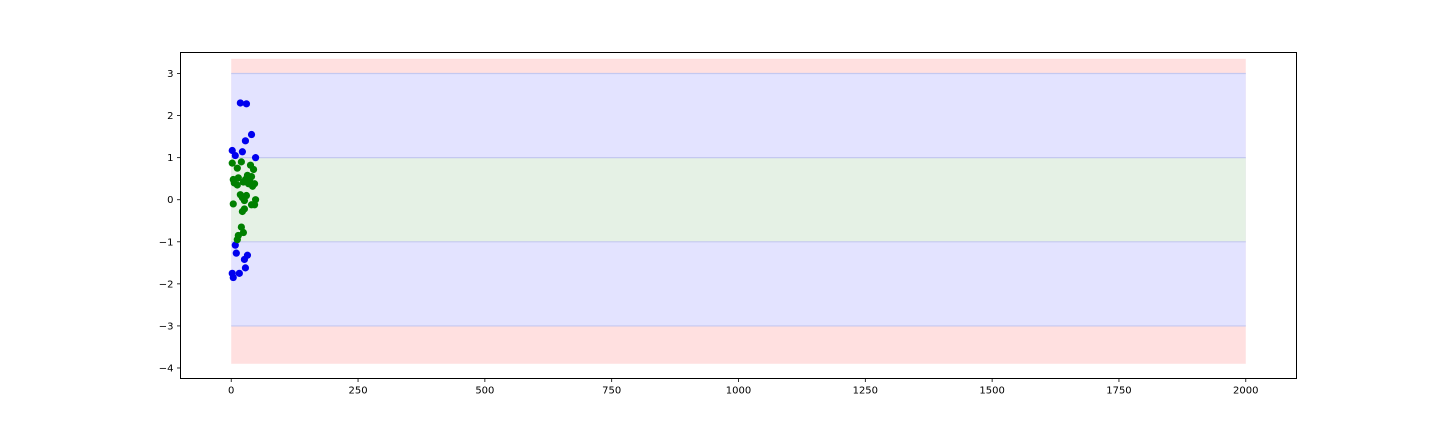 This screenshot has width=1440, height=432. What do you see at coordinates (991, 391) in the screenshot?
I see `x-tick-label: 1500` at bounding box center [991, 391].